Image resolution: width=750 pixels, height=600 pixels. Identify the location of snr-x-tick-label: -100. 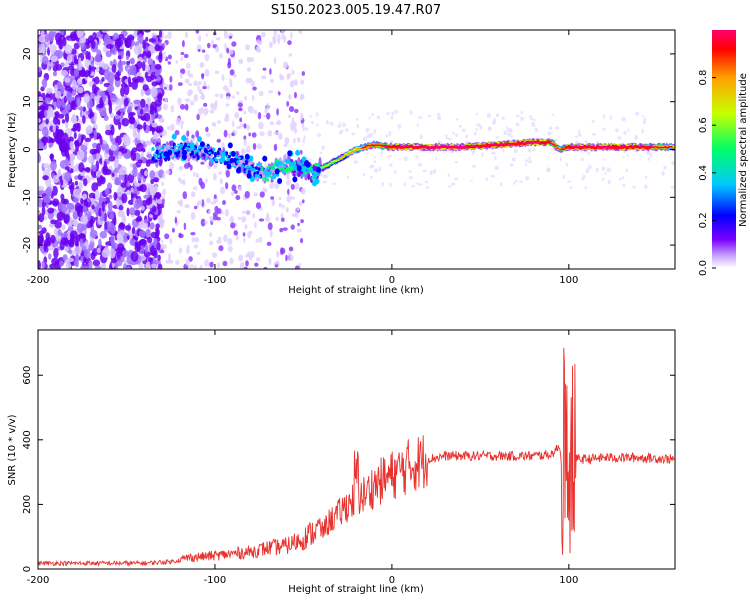
(215, 580).